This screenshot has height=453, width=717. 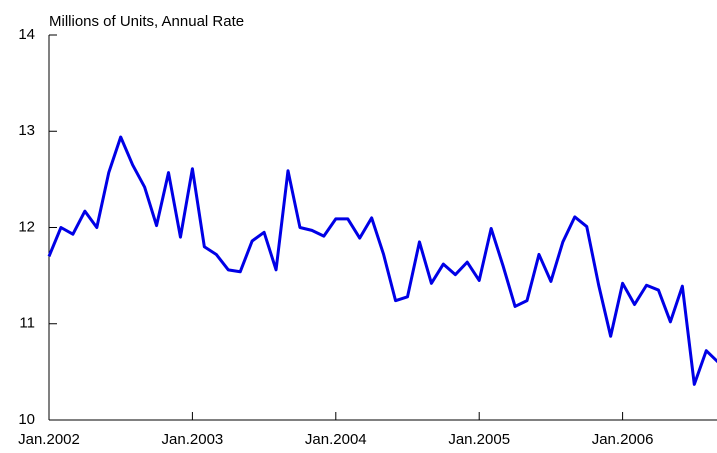 I want to click on x-tick-label: Jan.2003, so click(x=193, y=439).